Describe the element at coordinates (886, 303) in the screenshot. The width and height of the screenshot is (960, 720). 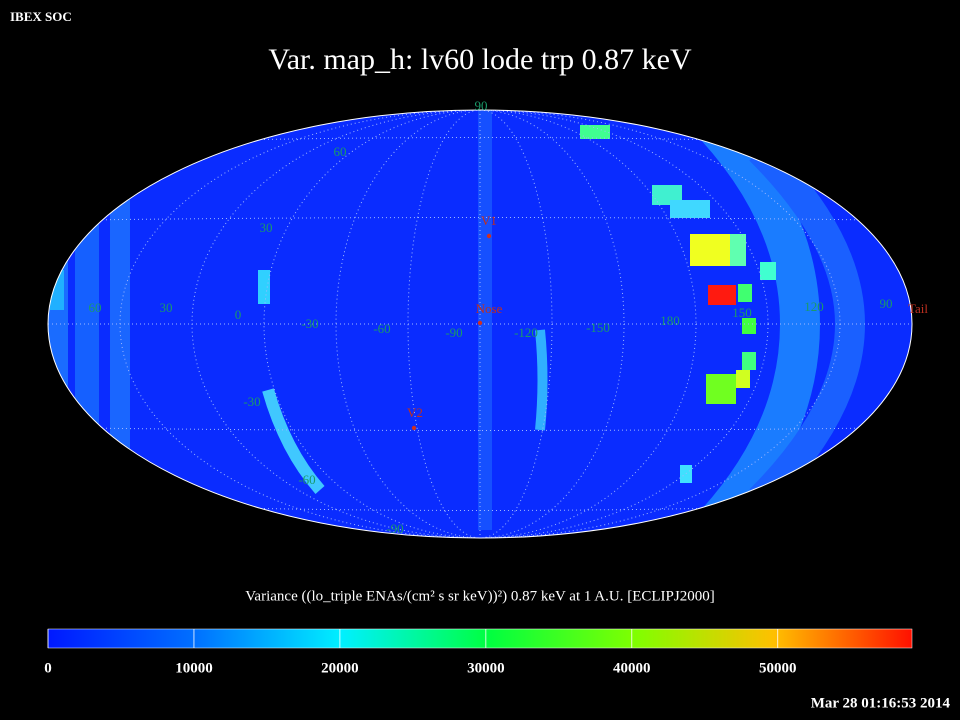
I see `longitude-label: 90` at that location.